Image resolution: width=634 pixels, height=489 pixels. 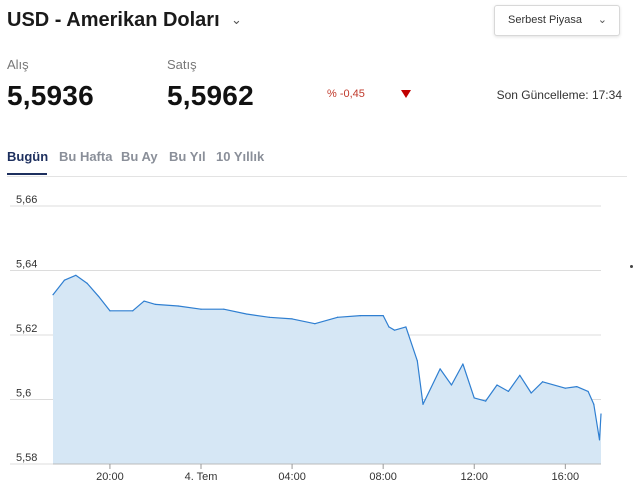 What do you see at coordinates (292, 477) in the screenshot?
I see `x-tick-label: 04:00` at bounding box center [292, 477].